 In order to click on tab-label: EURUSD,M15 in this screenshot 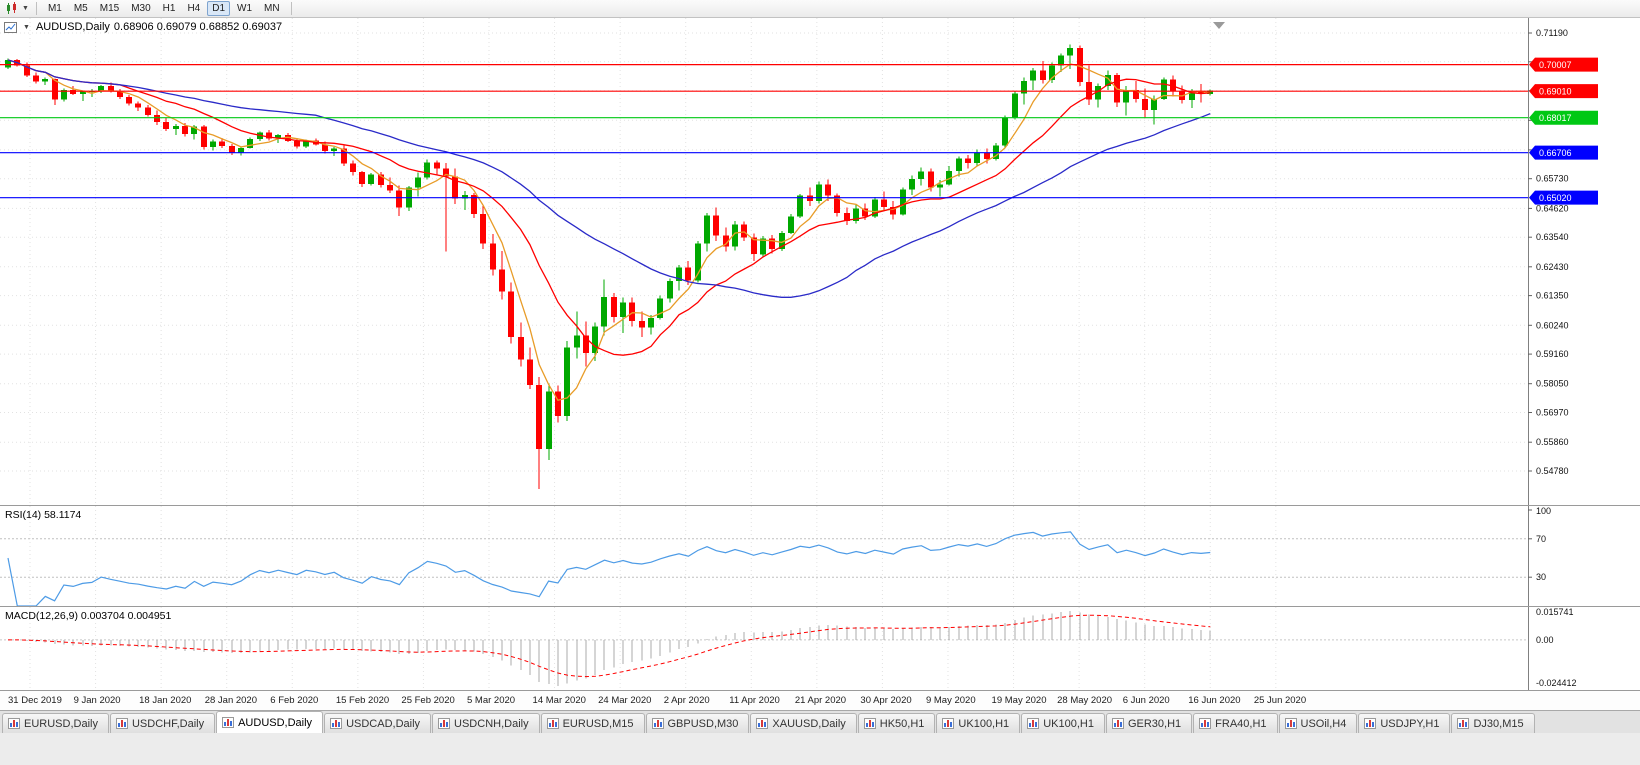, I will do `click(598, 723)`.